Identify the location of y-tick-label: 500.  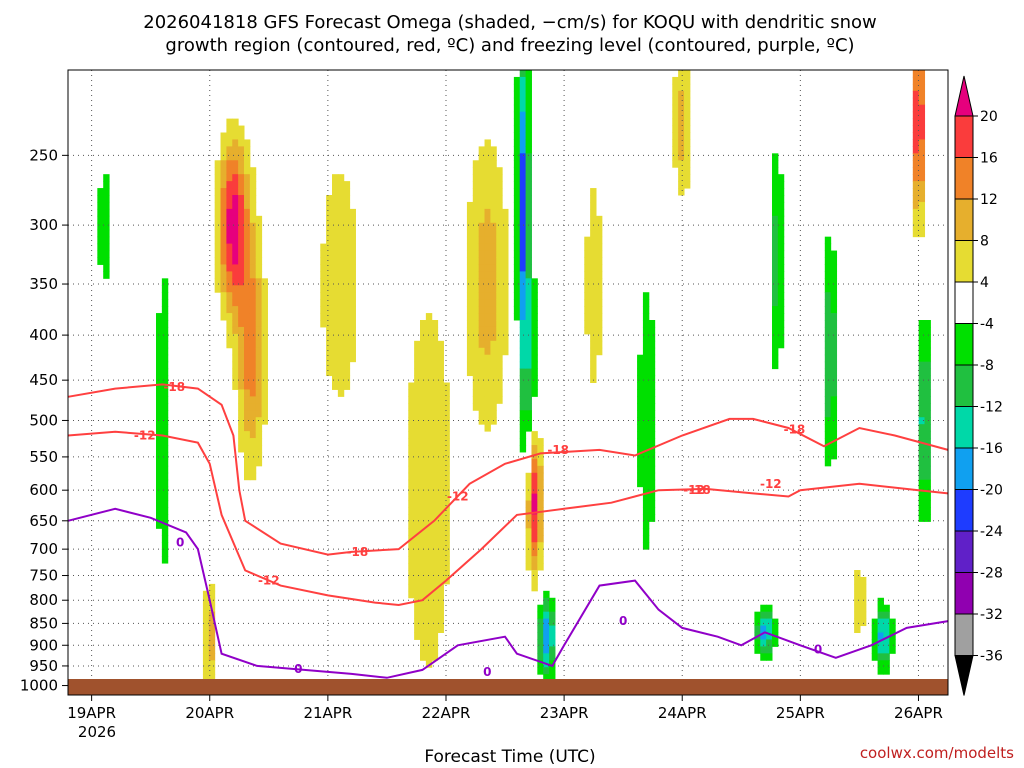
(43, 420).